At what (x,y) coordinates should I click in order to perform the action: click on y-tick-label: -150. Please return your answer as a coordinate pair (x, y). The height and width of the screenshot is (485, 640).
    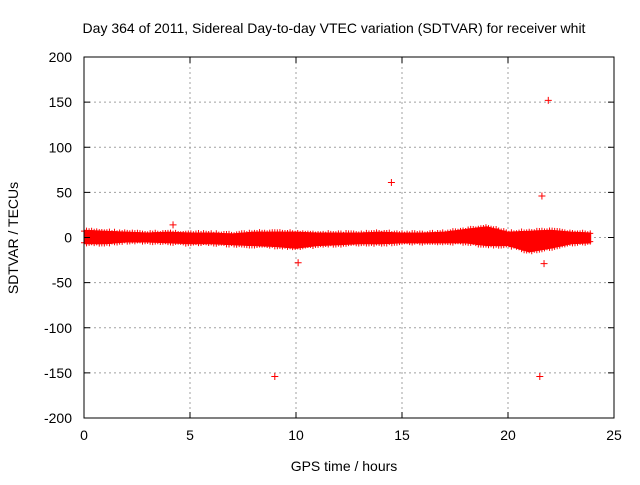
    Looking at the image, I should click on (58, 373).